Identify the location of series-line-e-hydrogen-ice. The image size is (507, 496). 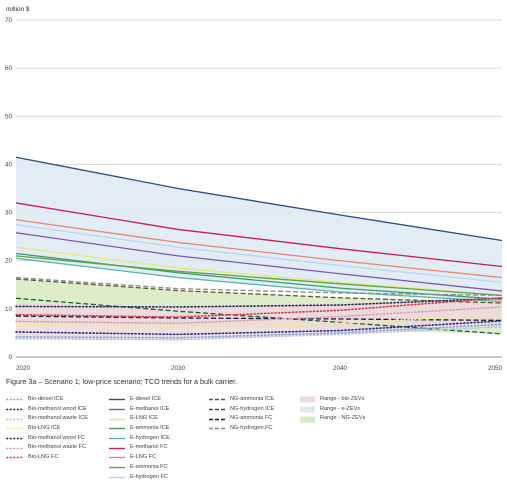
(259, 280).